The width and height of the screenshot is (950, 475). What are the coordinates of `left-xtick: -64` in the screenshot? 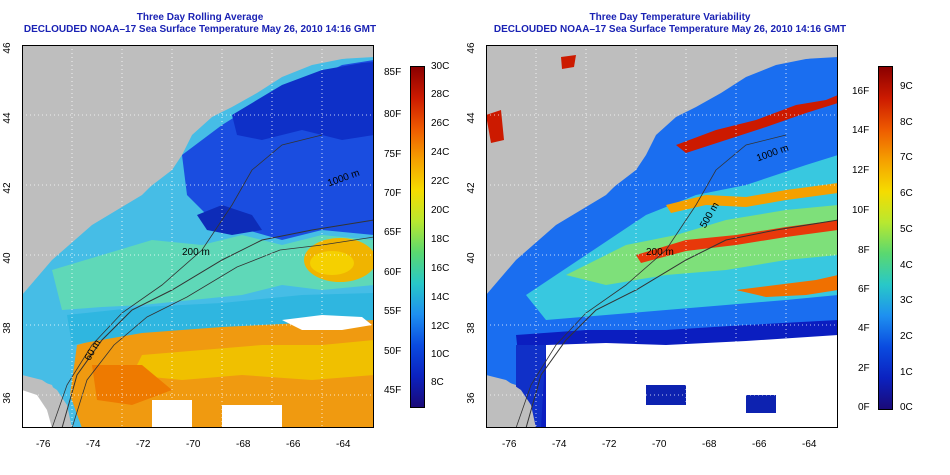 It's located at (343, 444).